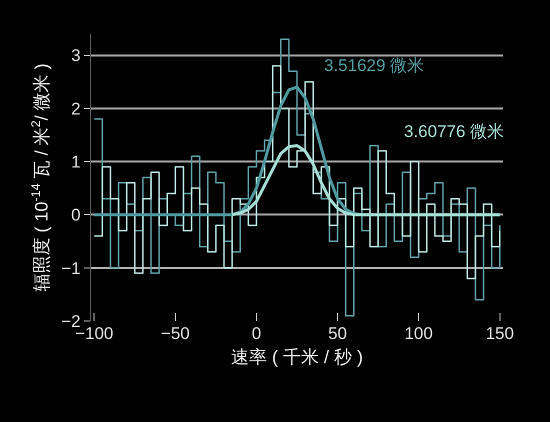 The width and height of the screenshot is (550, 422). What do you see at coordinates (418, 333) in the screenshot?
I see `x-tick-label: 100` at bounding box center [418, 333].